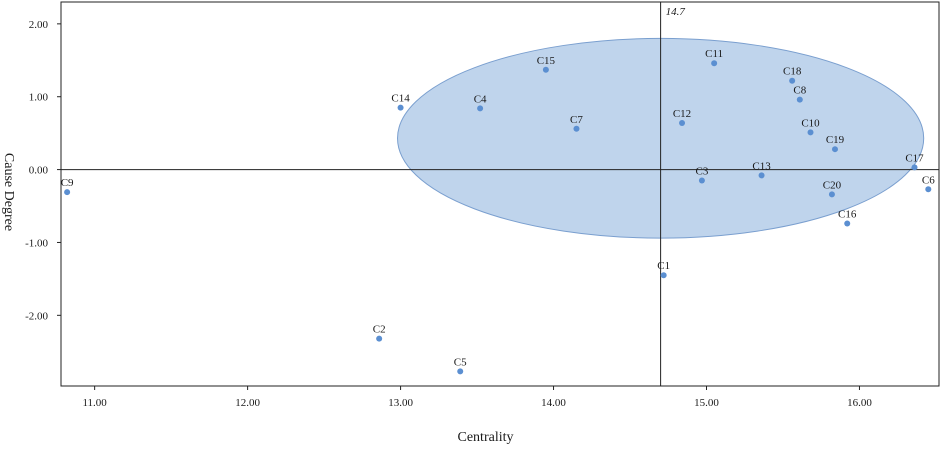  Describe the element at coordinates (714, 54) in the screenshot. I see `data-label-c11: C11` at that location.